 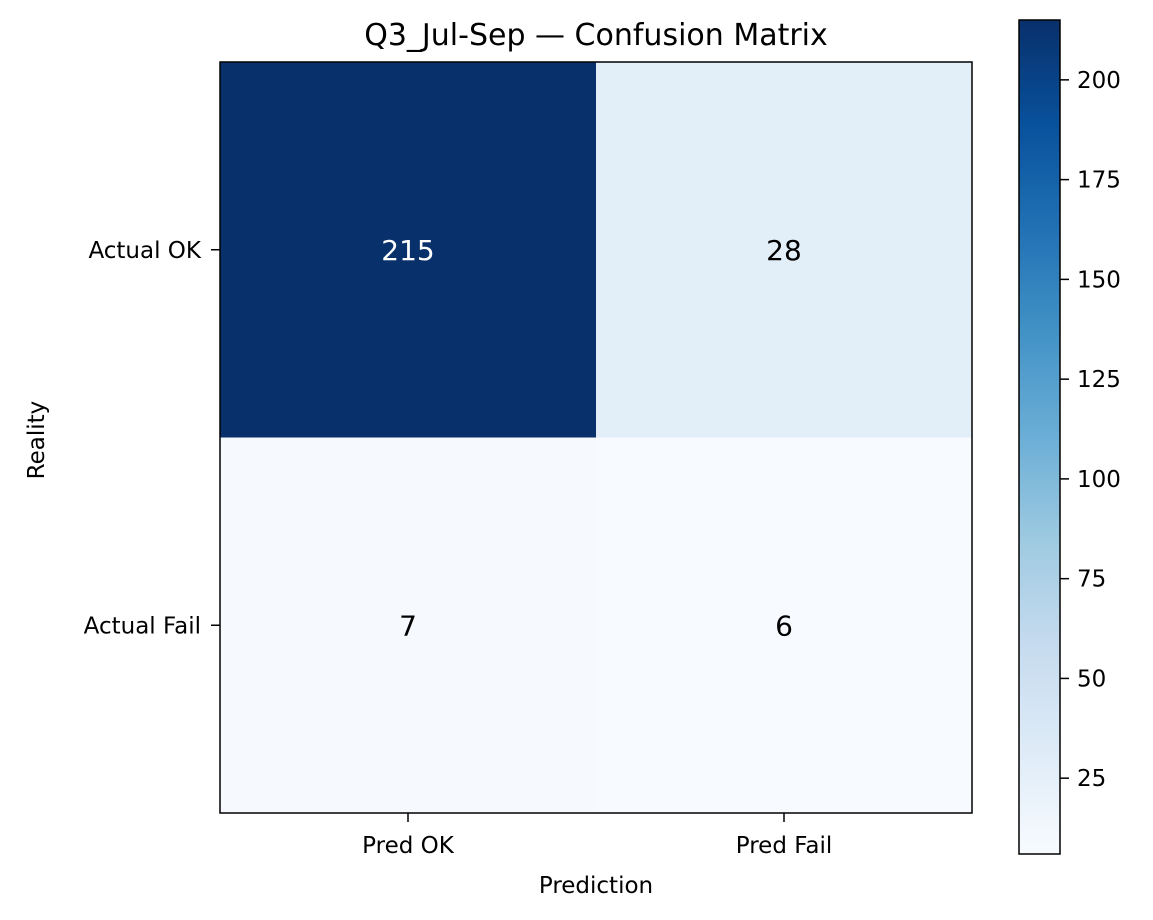 I want to click on colorbar-tick-label: 200, so click(x=1099, y=81).